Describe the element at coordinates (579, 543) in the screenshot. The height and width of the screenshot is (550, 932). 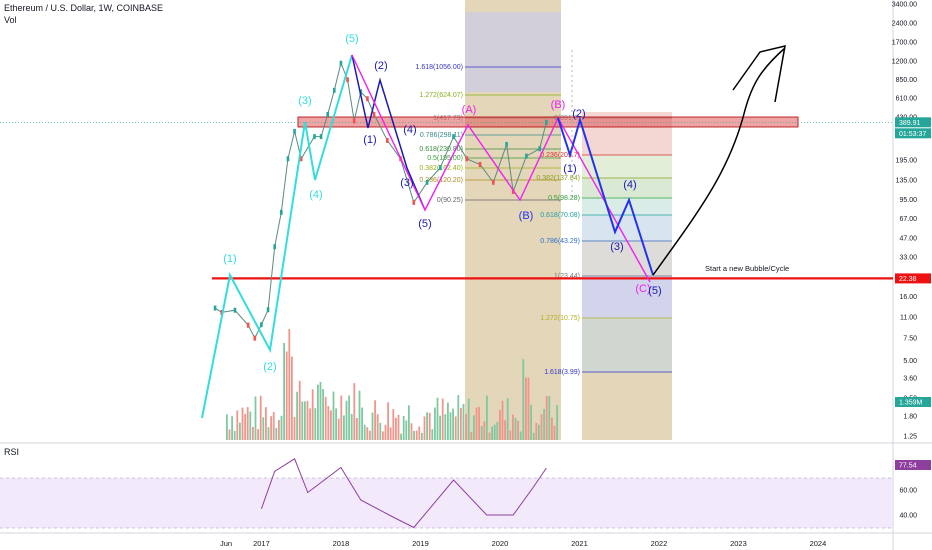
I see `time-tick-5: 2021` at that location.